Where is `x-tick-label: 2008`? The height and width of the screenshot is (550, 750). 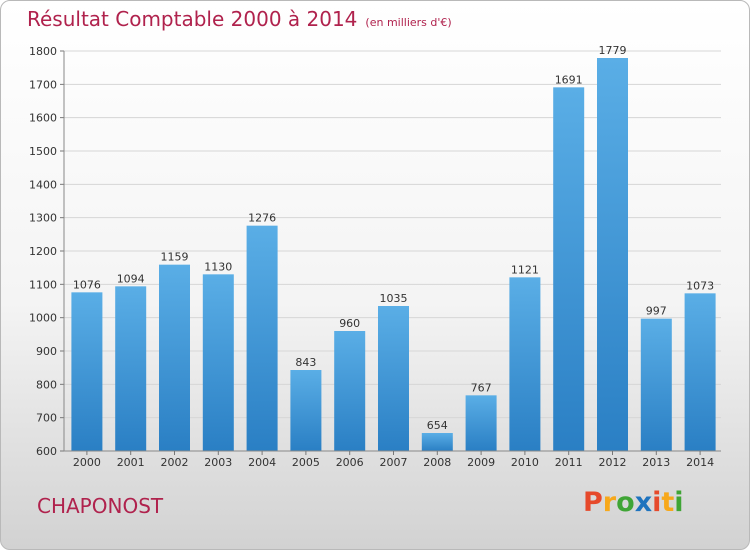 x-tick-label: 2008 is located at coordinates (437, 462).